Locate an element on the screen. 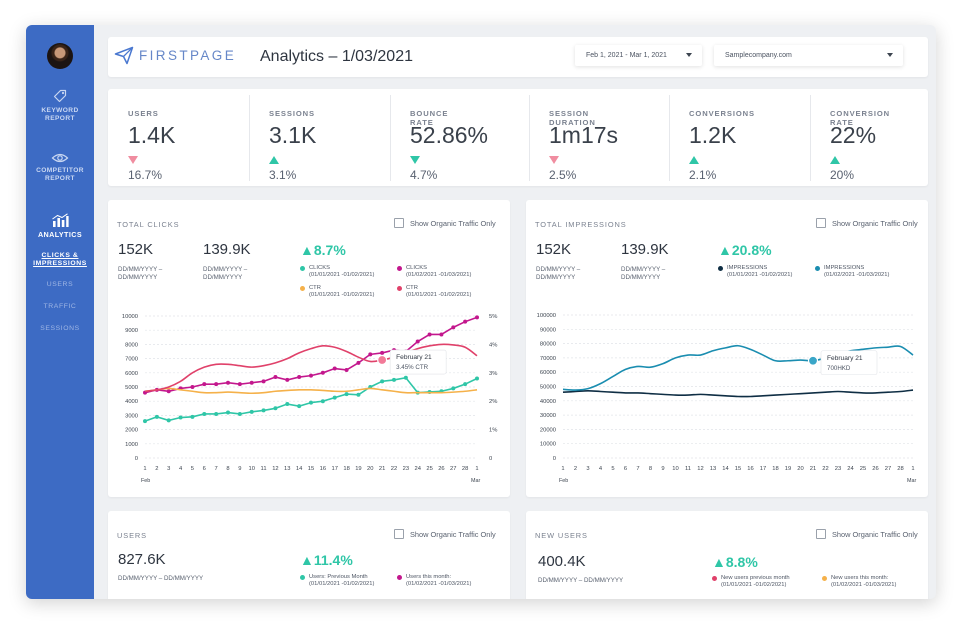  date-range-label: DD/MM/YYYY – DD/MM/YYYY is located at coordinates (643, 273).